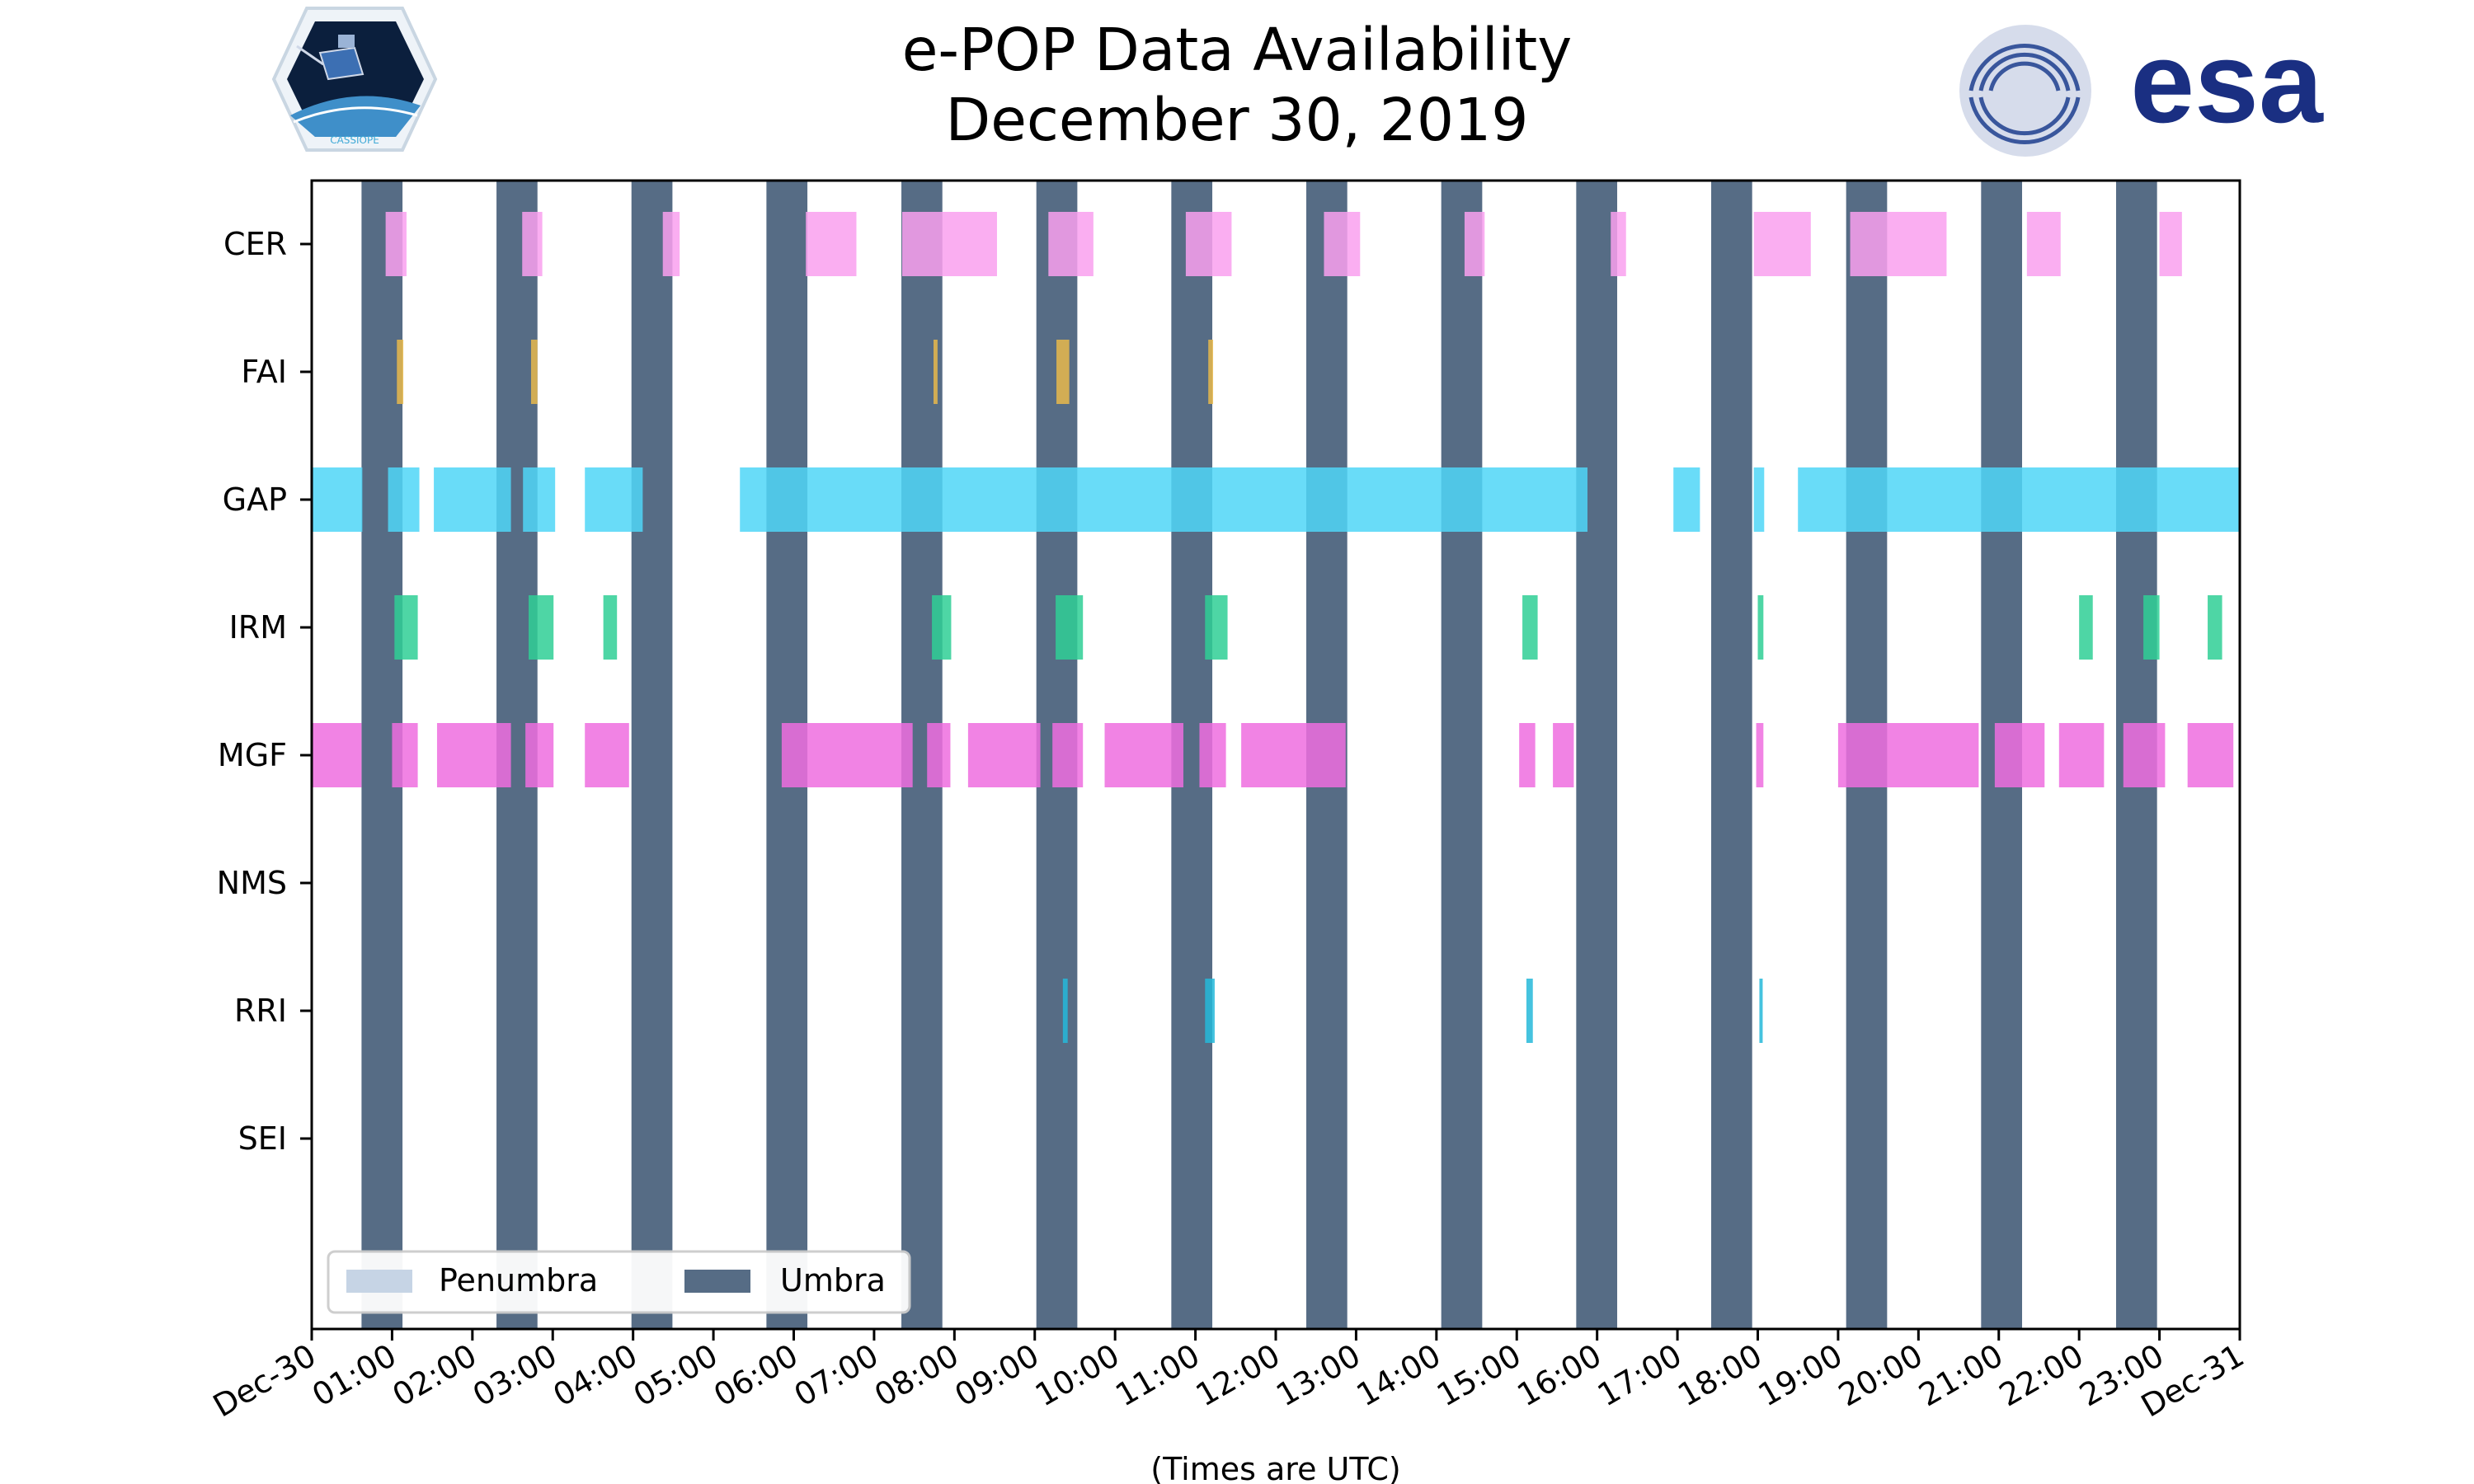 The width and height of the screenshot is (2474, 1484). Describe the element at coordinates (260, 1011) in the screenshot. I see `y-tick-label-rri: RRI` at that location.